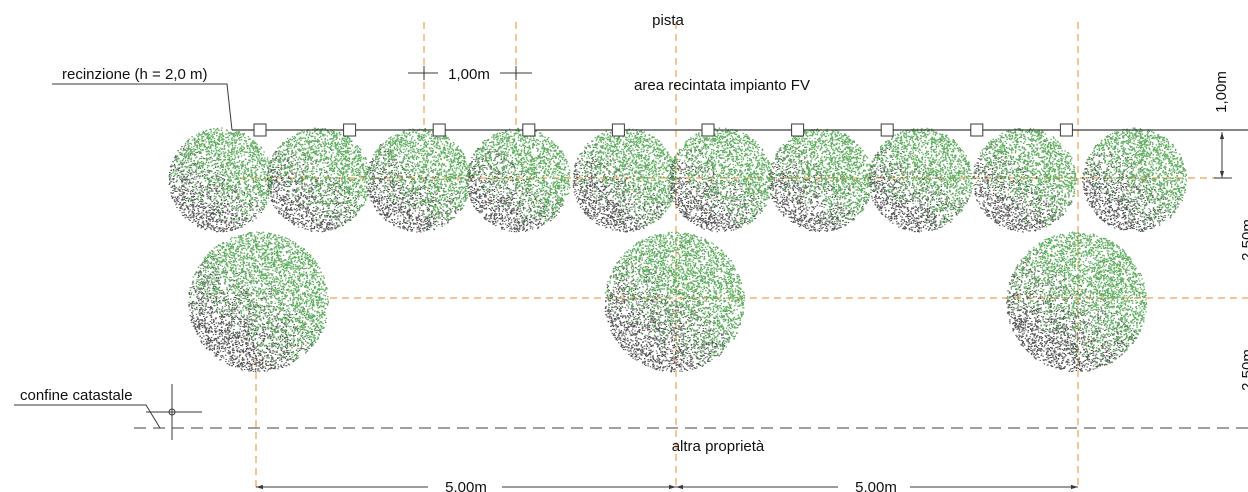 This screenshot has width=1248, height=492. Describe the element at coordinates (1243, 240) in the screenshot. I see `vertical-mid-label: 2,50m` at that location.